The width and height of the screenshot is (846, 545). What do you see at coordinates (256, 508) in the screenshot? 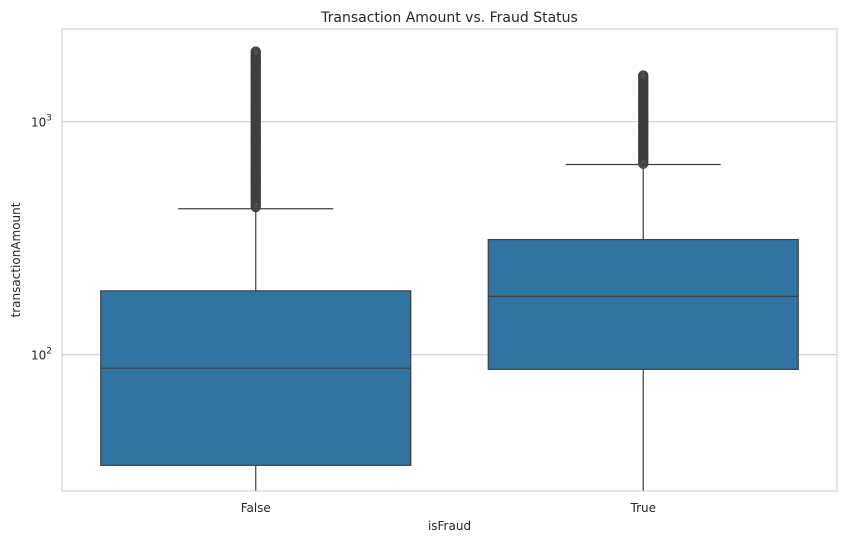
I see `x-tick-label: False` at bounding box center [256, 508].